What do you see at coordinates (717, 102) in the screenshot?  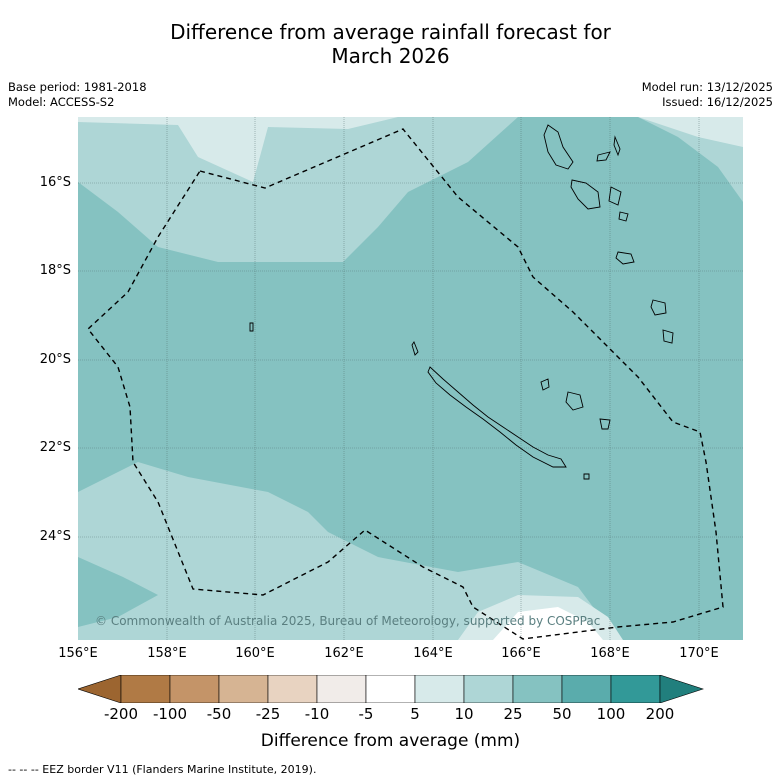 I see `issued-date: Issued: 16/12/2025` at bounding box center [717, 102].